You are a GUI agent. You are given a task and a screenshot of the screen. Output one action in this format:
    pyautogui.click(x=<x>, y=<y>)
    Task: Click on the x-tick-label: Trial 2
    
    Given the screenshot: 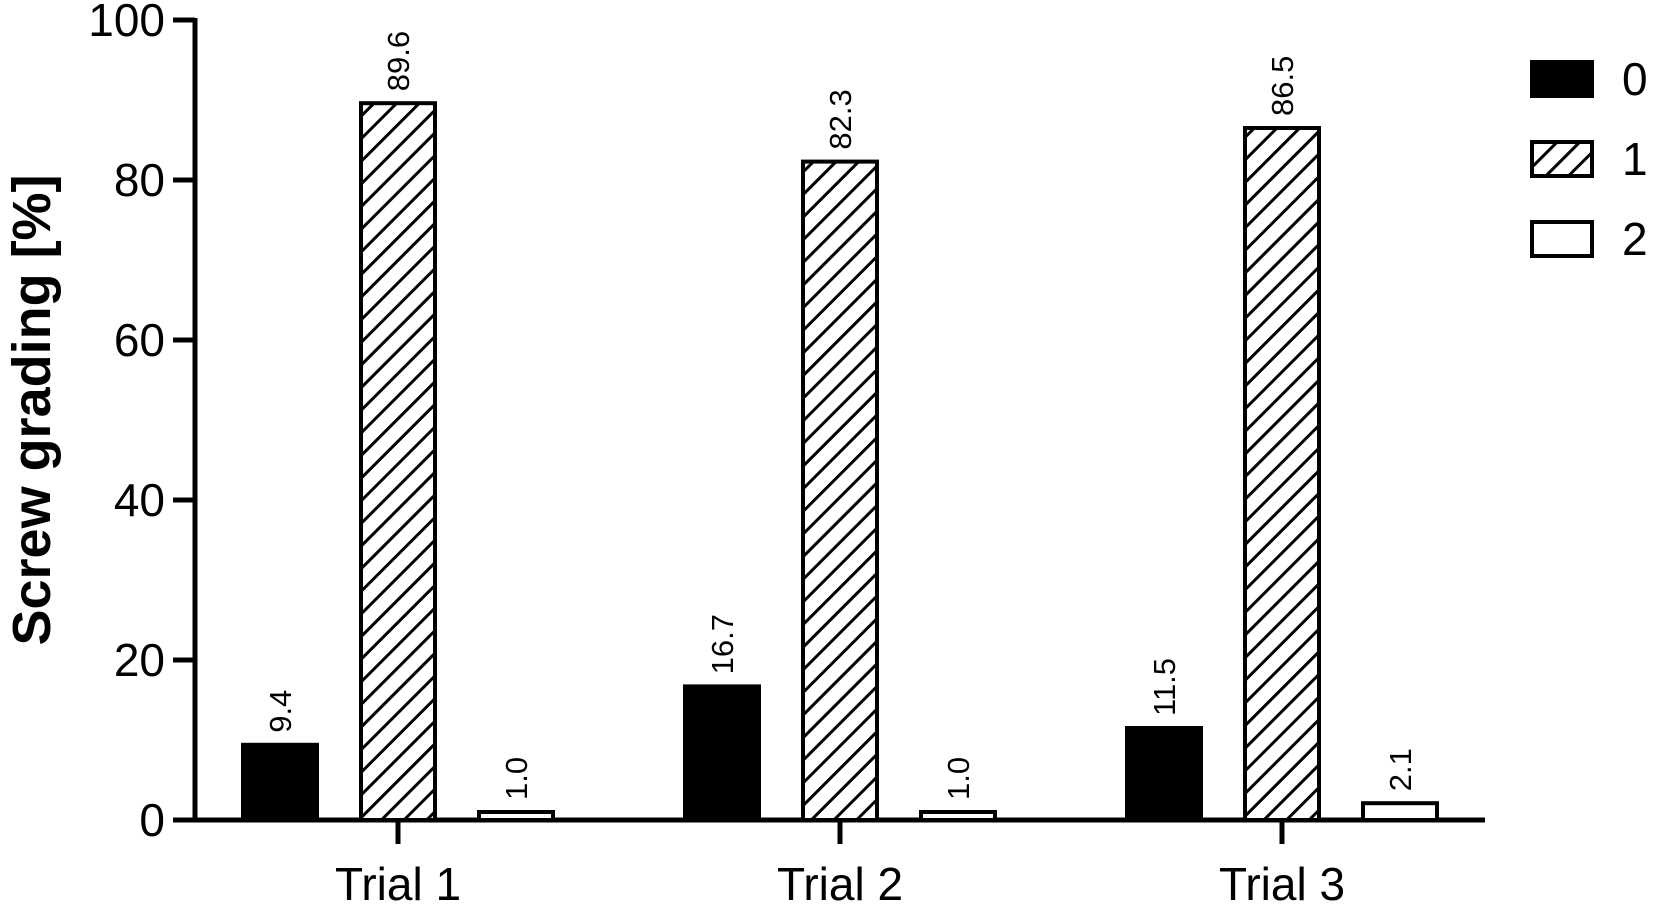 What is the action you would take?
    pyautogui.click(x=840, y=881)
    